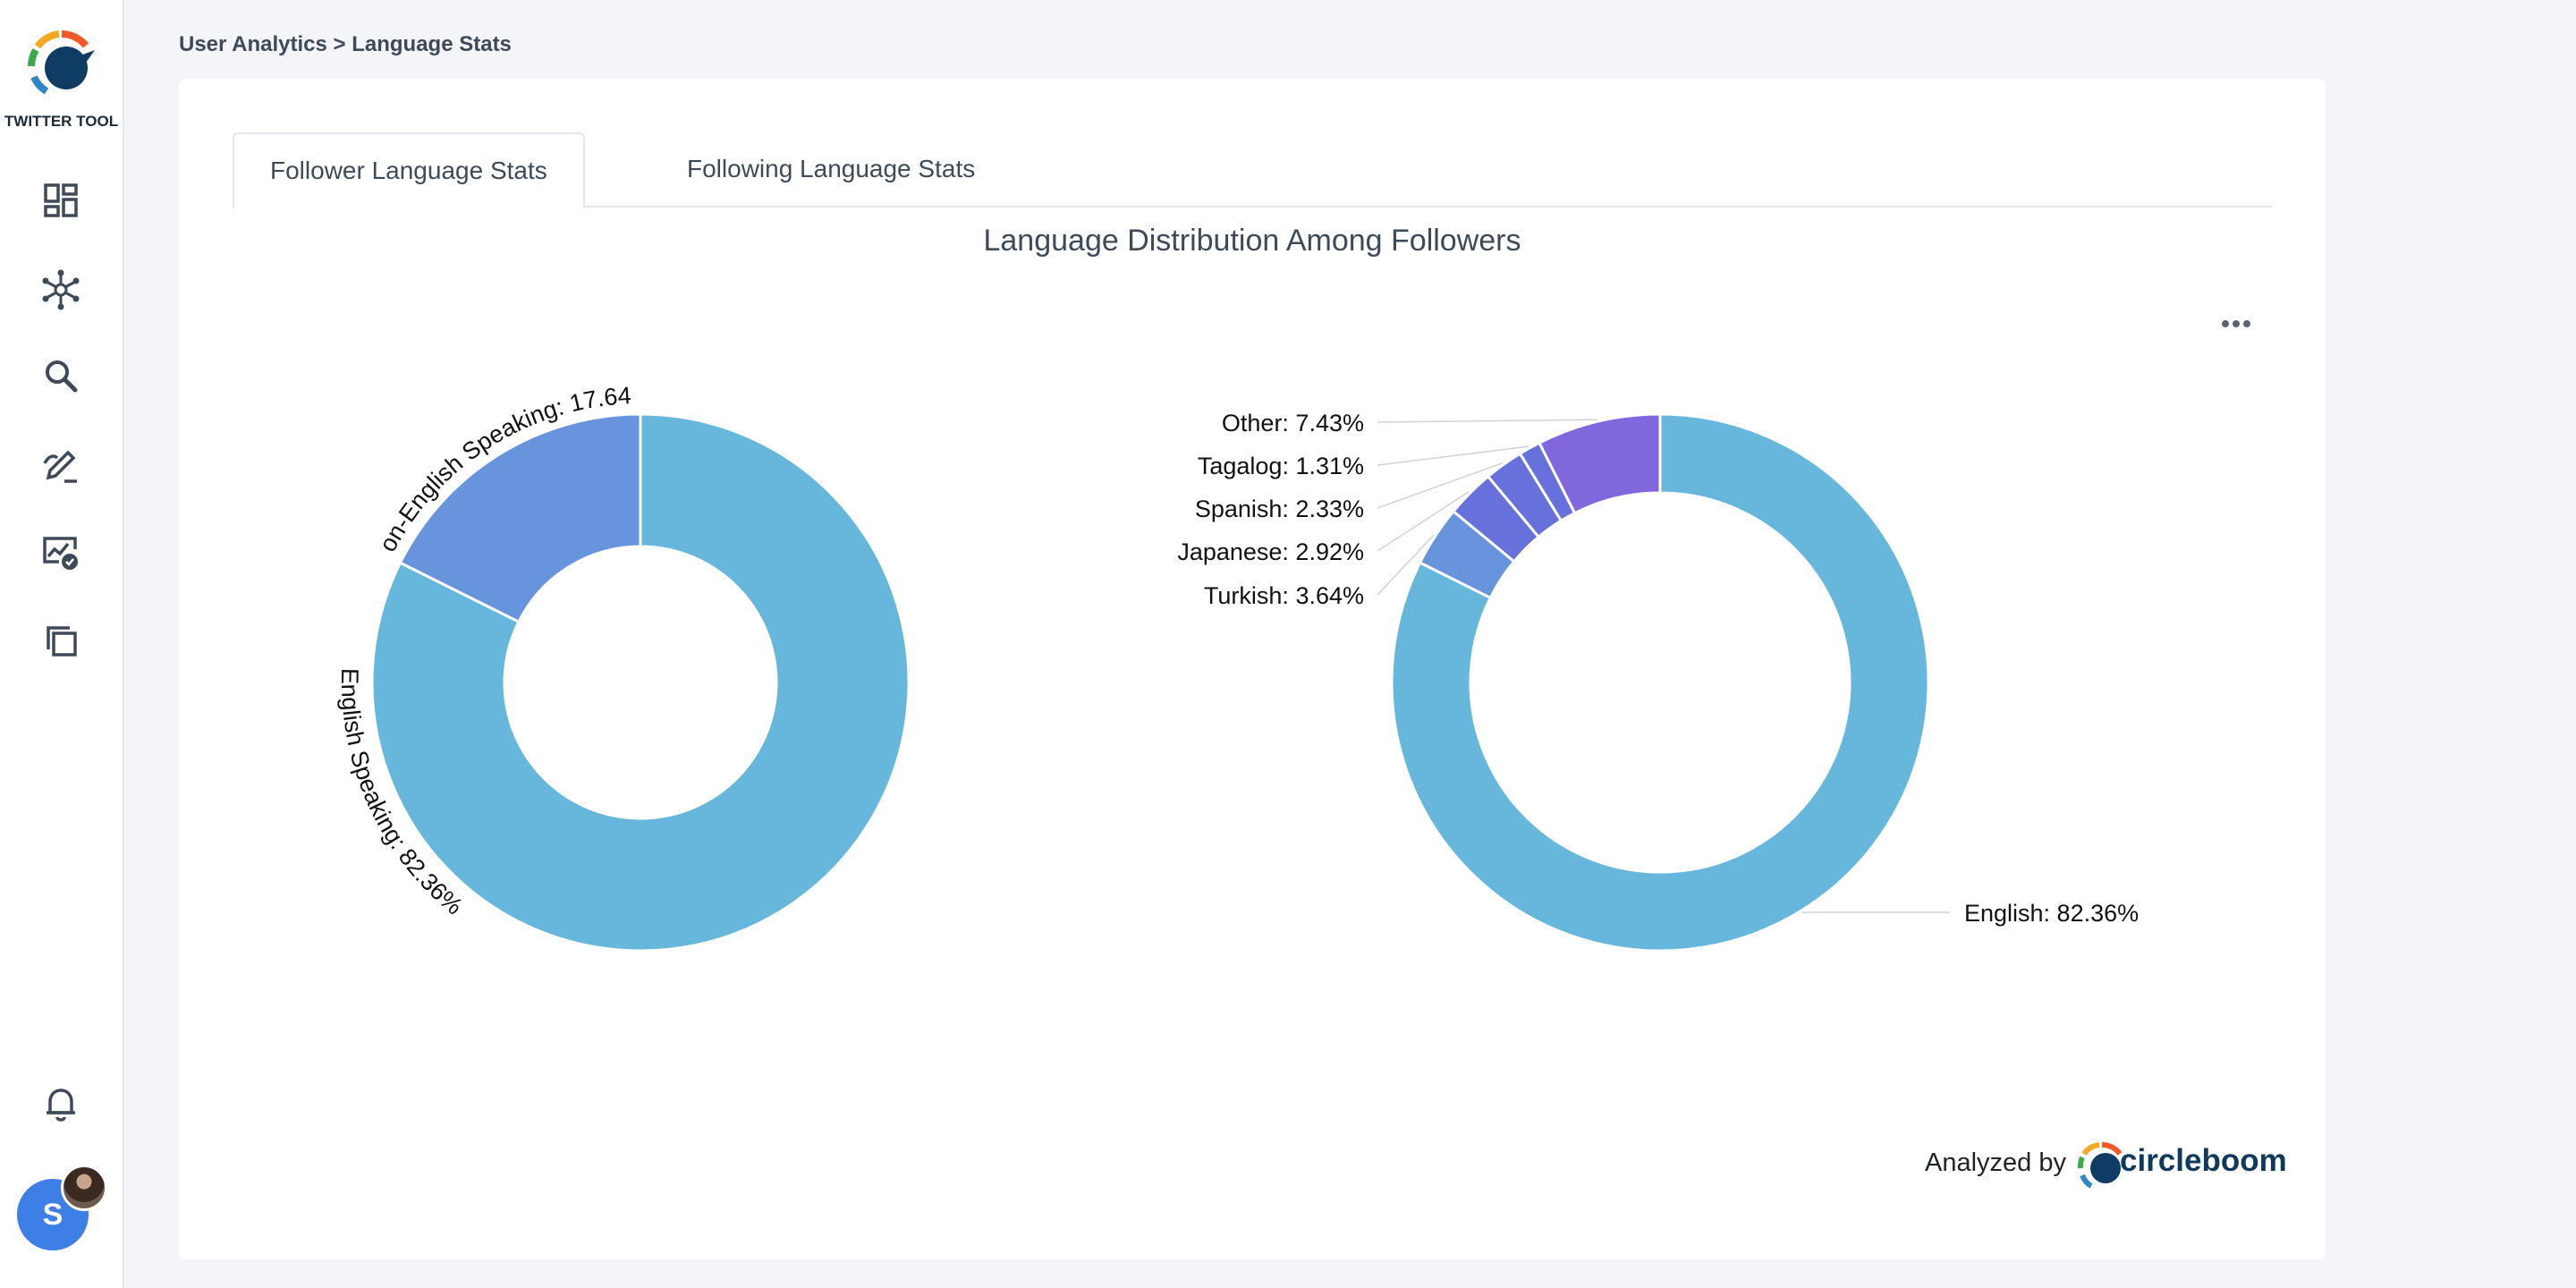 This screenshot has width=2576, height=1288. What do you see at coordinates (60, 465) in the screenshot?
I see `compose-icon` at bounding box center [60, 465].